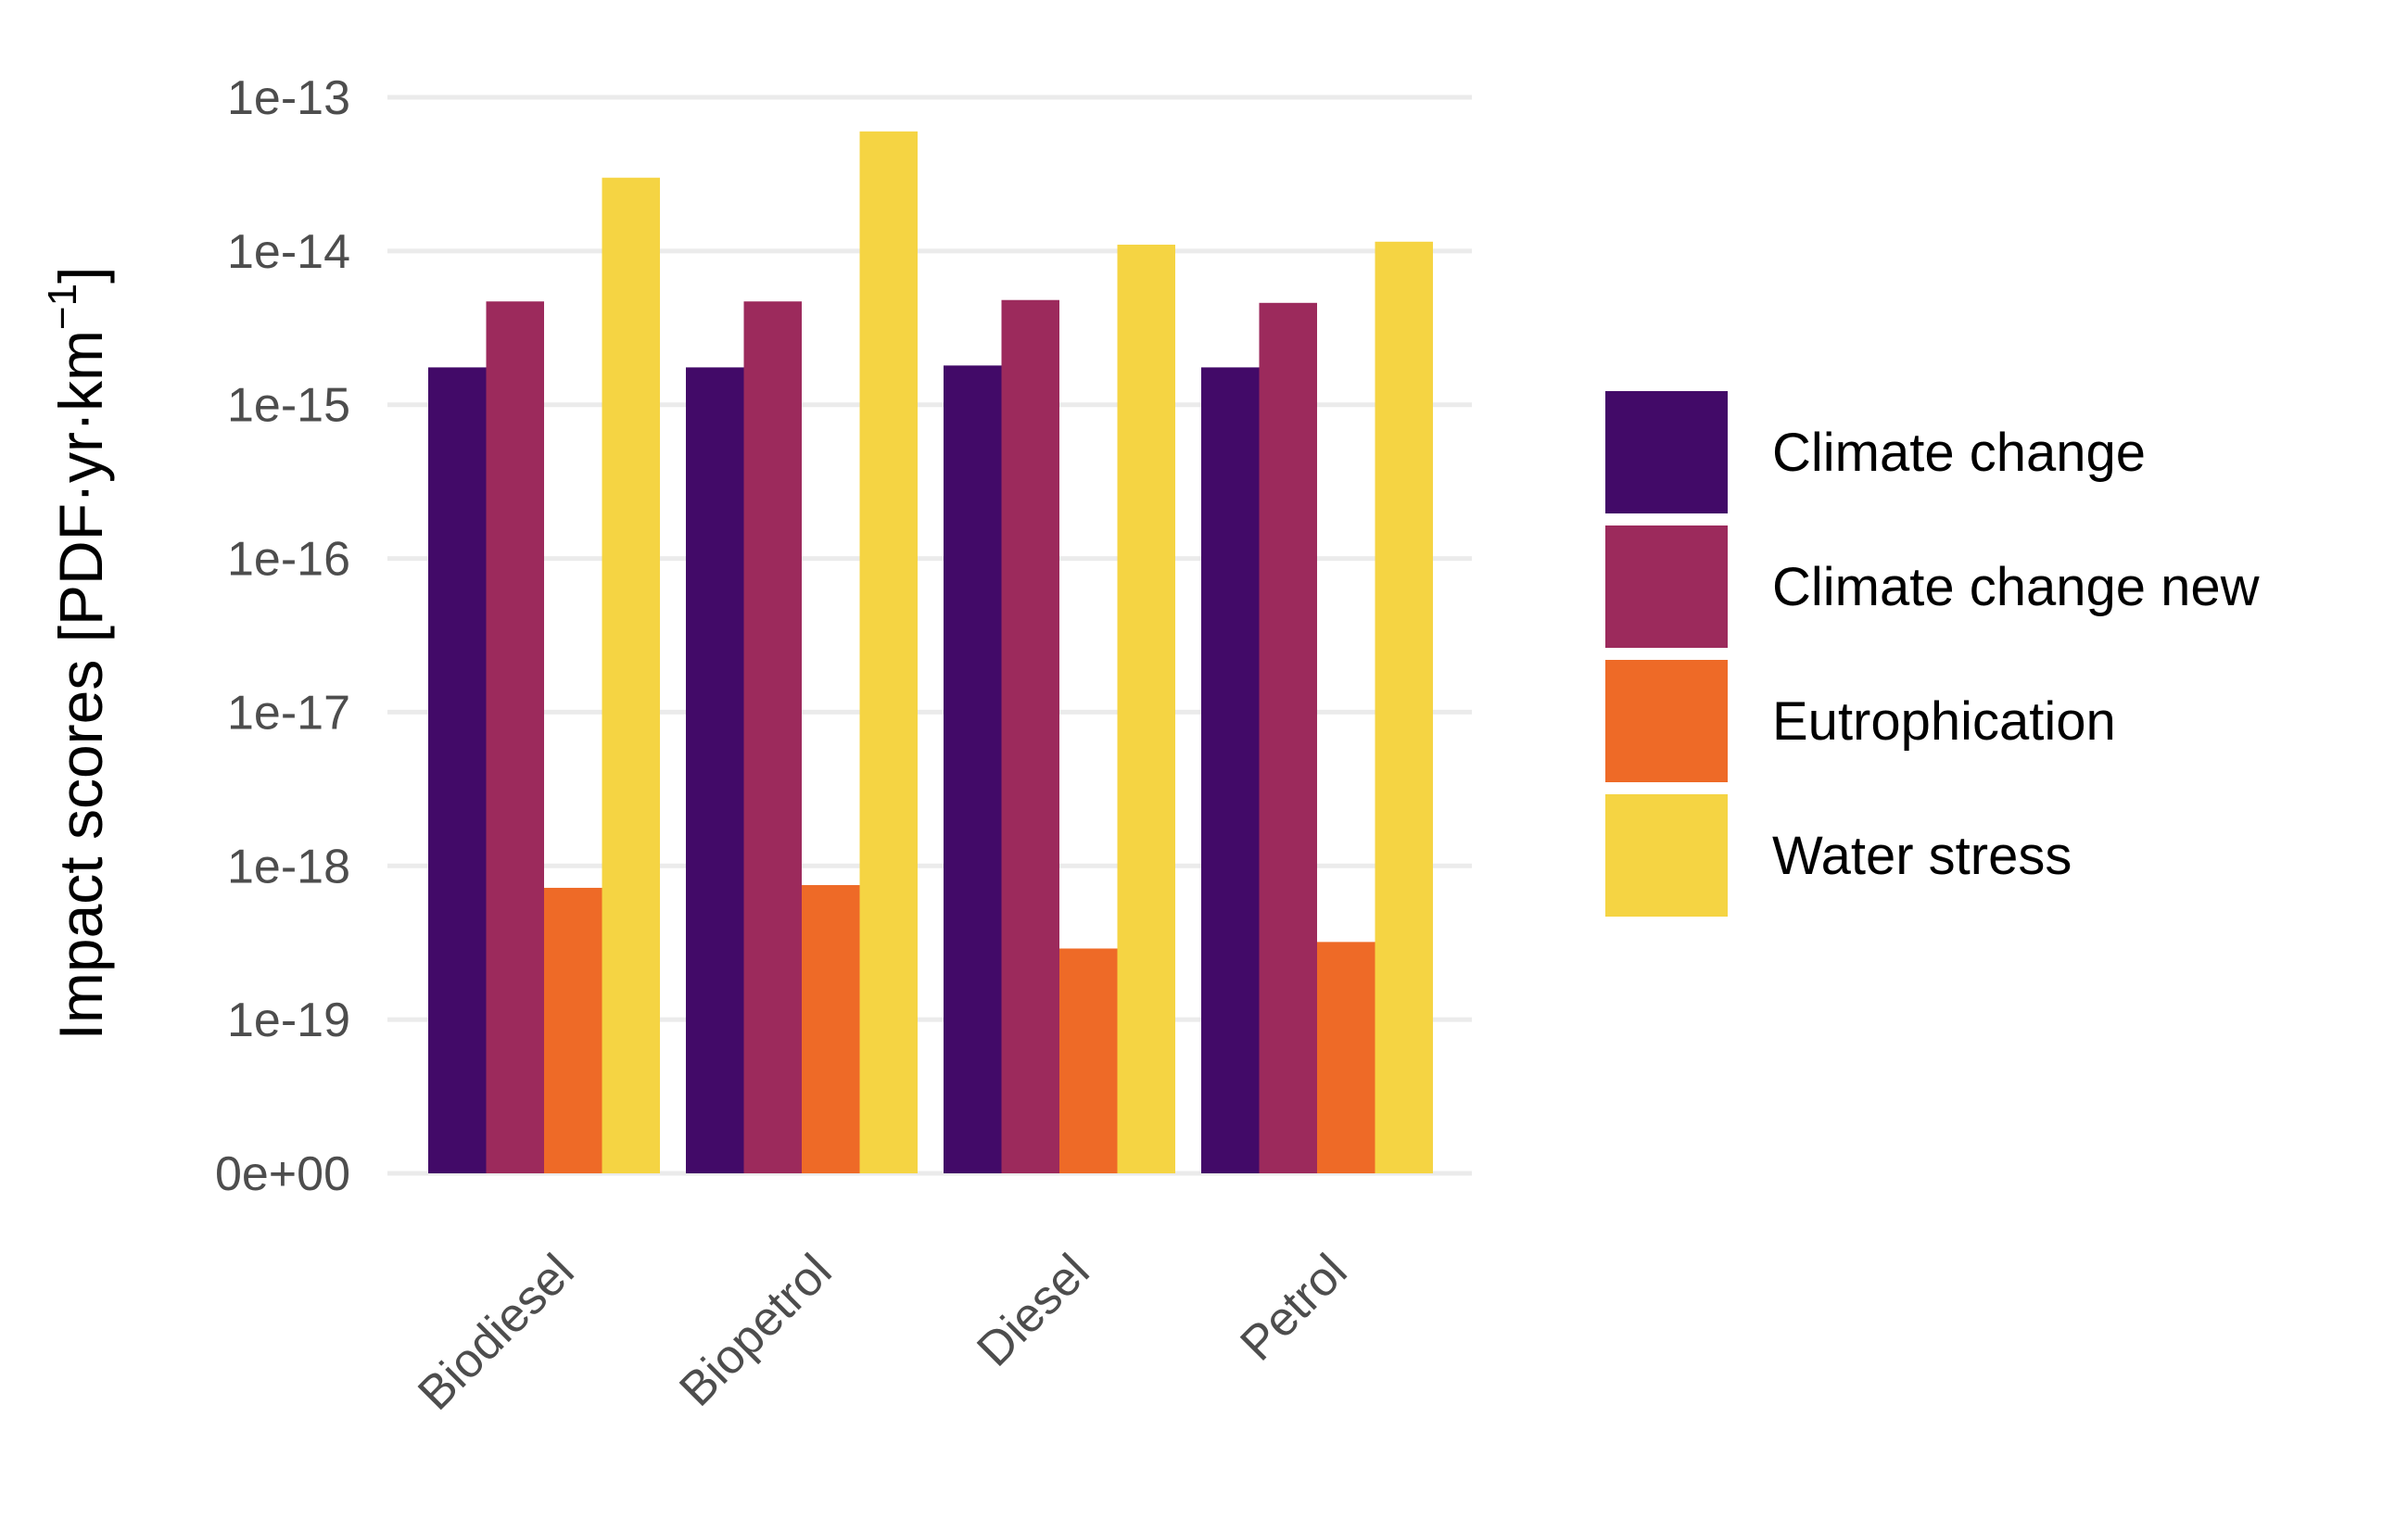 Image resolution: width=2408 pixels, height=1532 pixels. What do you see at coordinates (755, 1330) in the screenshot?
I see `x-tick-label: Biopetrol` at bounding box center [755, 1330].